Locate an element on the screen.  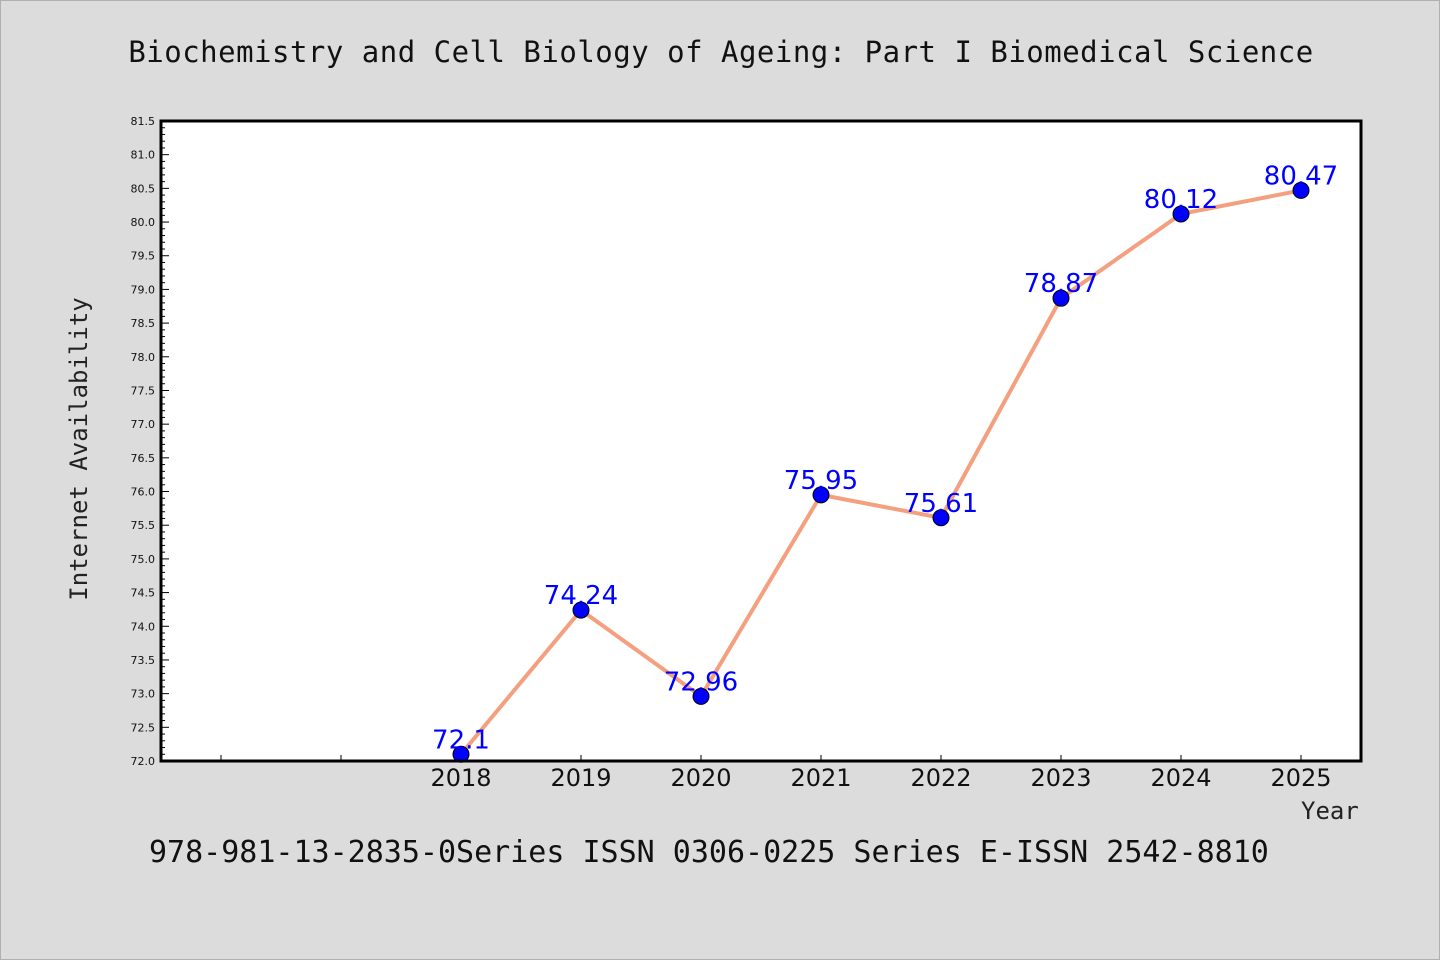
x-tick-label: 2025 is located at coordinates (1300, 778).